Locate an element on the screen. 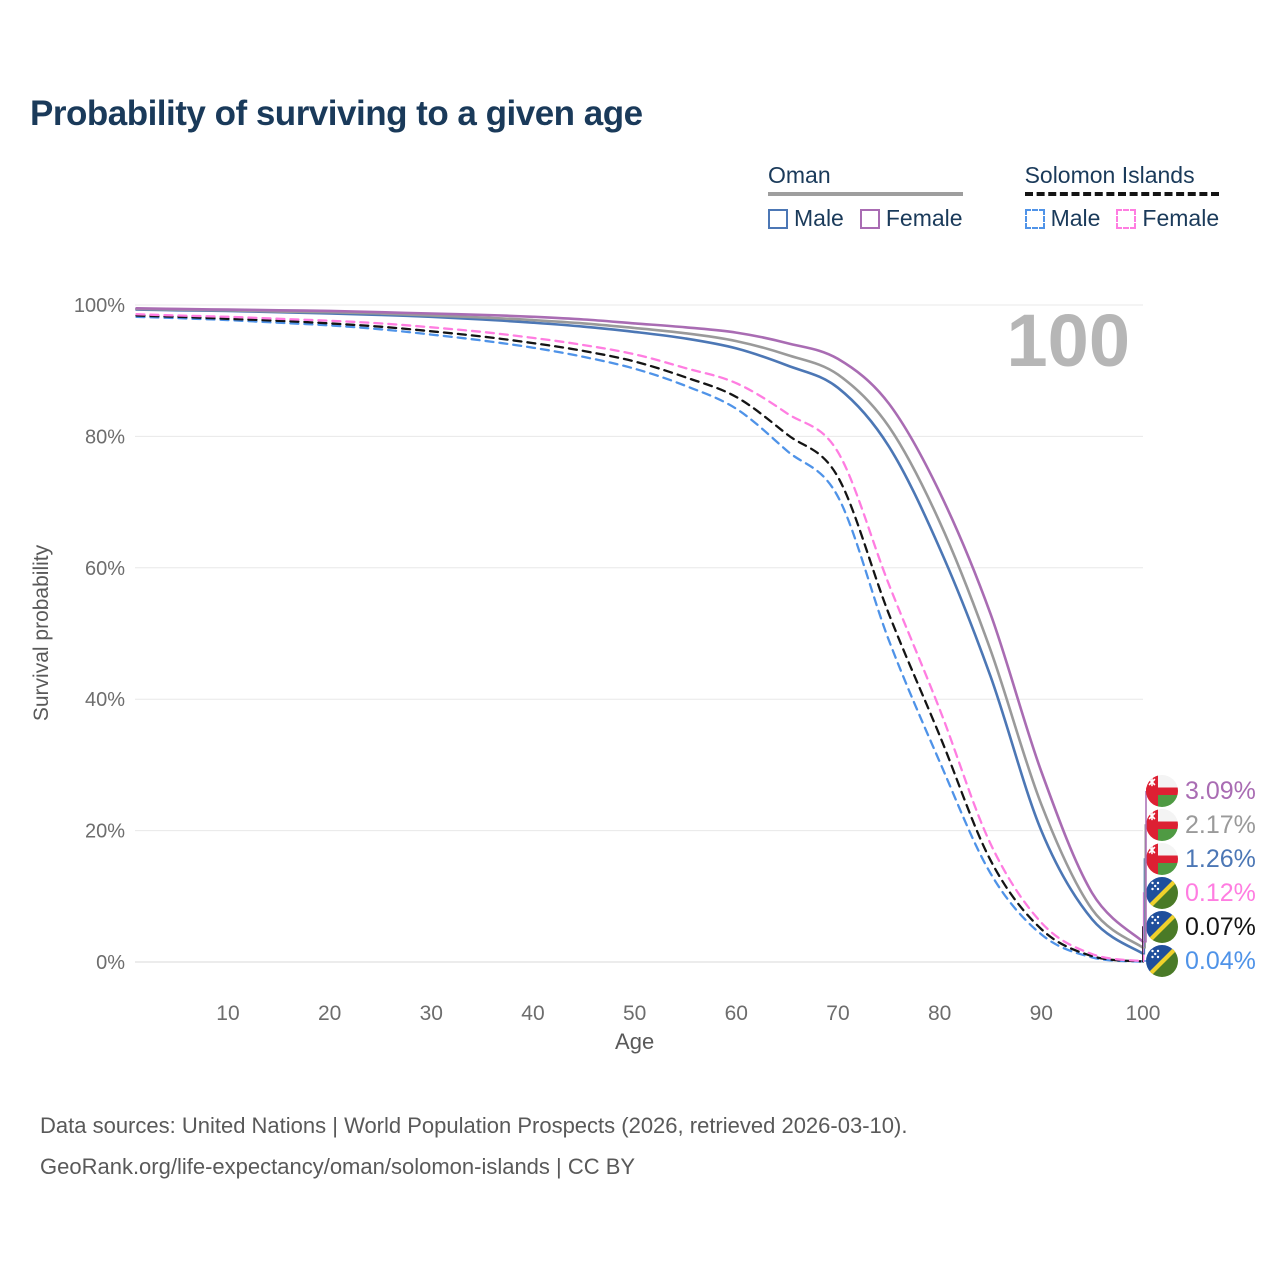 The width and height of the screenshot is (1280, 1280). legend-item-solomon-female: Female is located at coordinates (1167, 218).